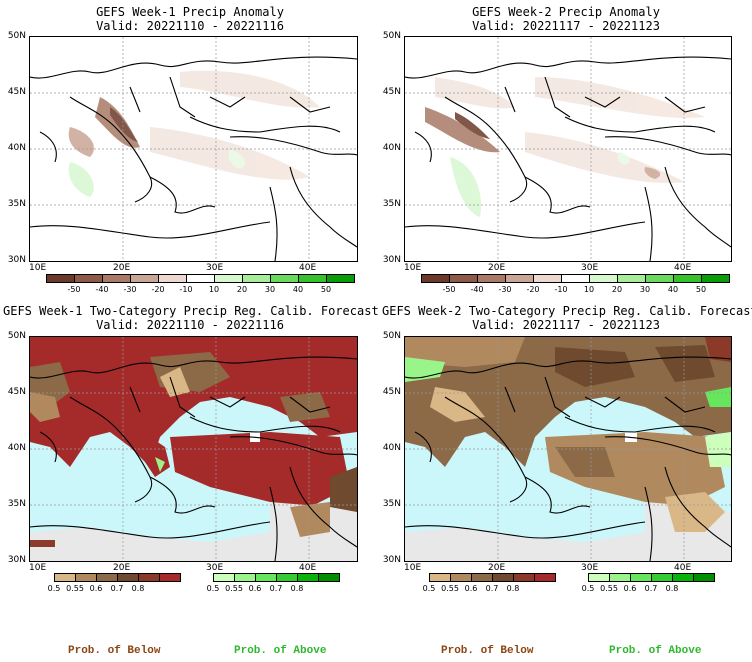  What do you see at coordinates (487, 651) in the screenshot?
I see `prob-below-caption-right: Prob. of Below` at bounding box center [487, 651].